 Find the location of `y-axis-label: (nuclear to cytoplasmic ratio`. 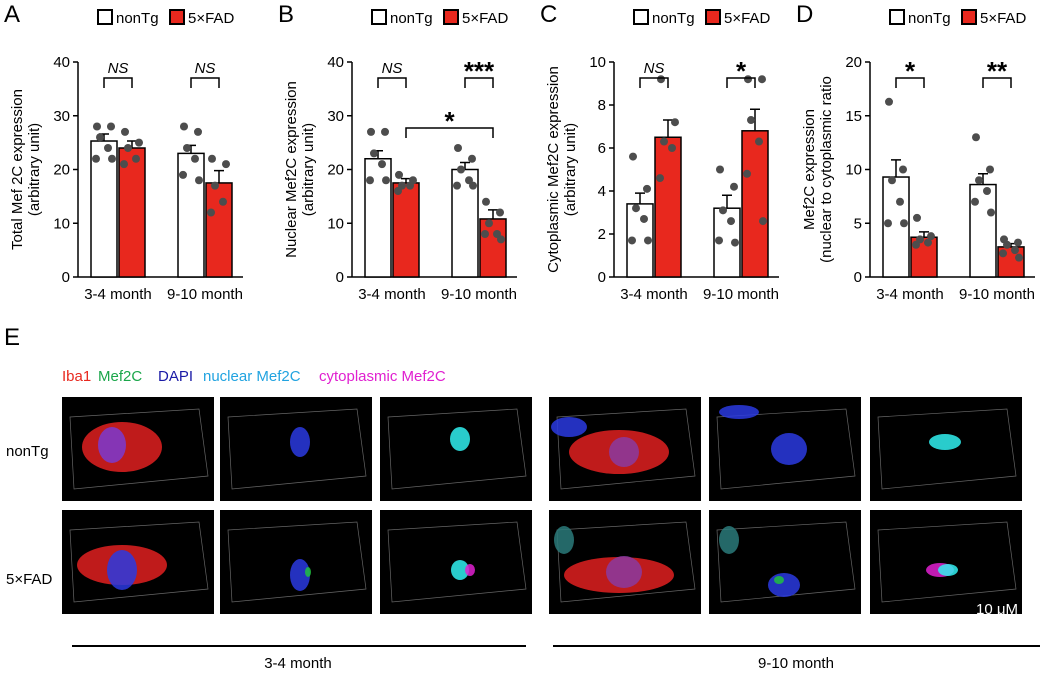

y-axis-label: (nuclear to cytoplasmic ratio is located at coordinates (826, 169).